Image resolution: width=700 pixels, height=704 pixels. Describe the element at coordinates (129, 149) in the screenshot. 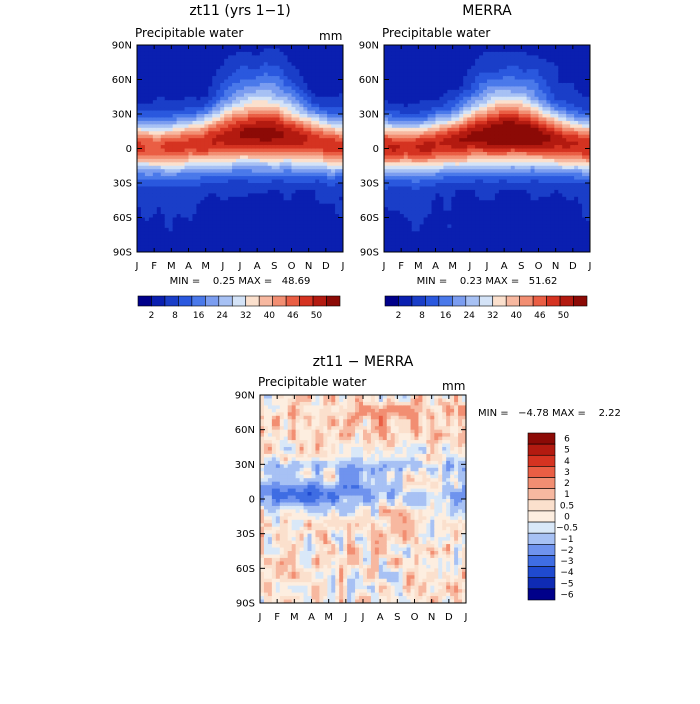

I see `y-tick-label: 0` at that location.